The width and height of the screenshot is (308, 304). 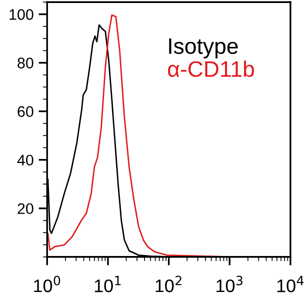 I want to click on x-tick-label: 10$^{4}$, so click(x=290, y=284).